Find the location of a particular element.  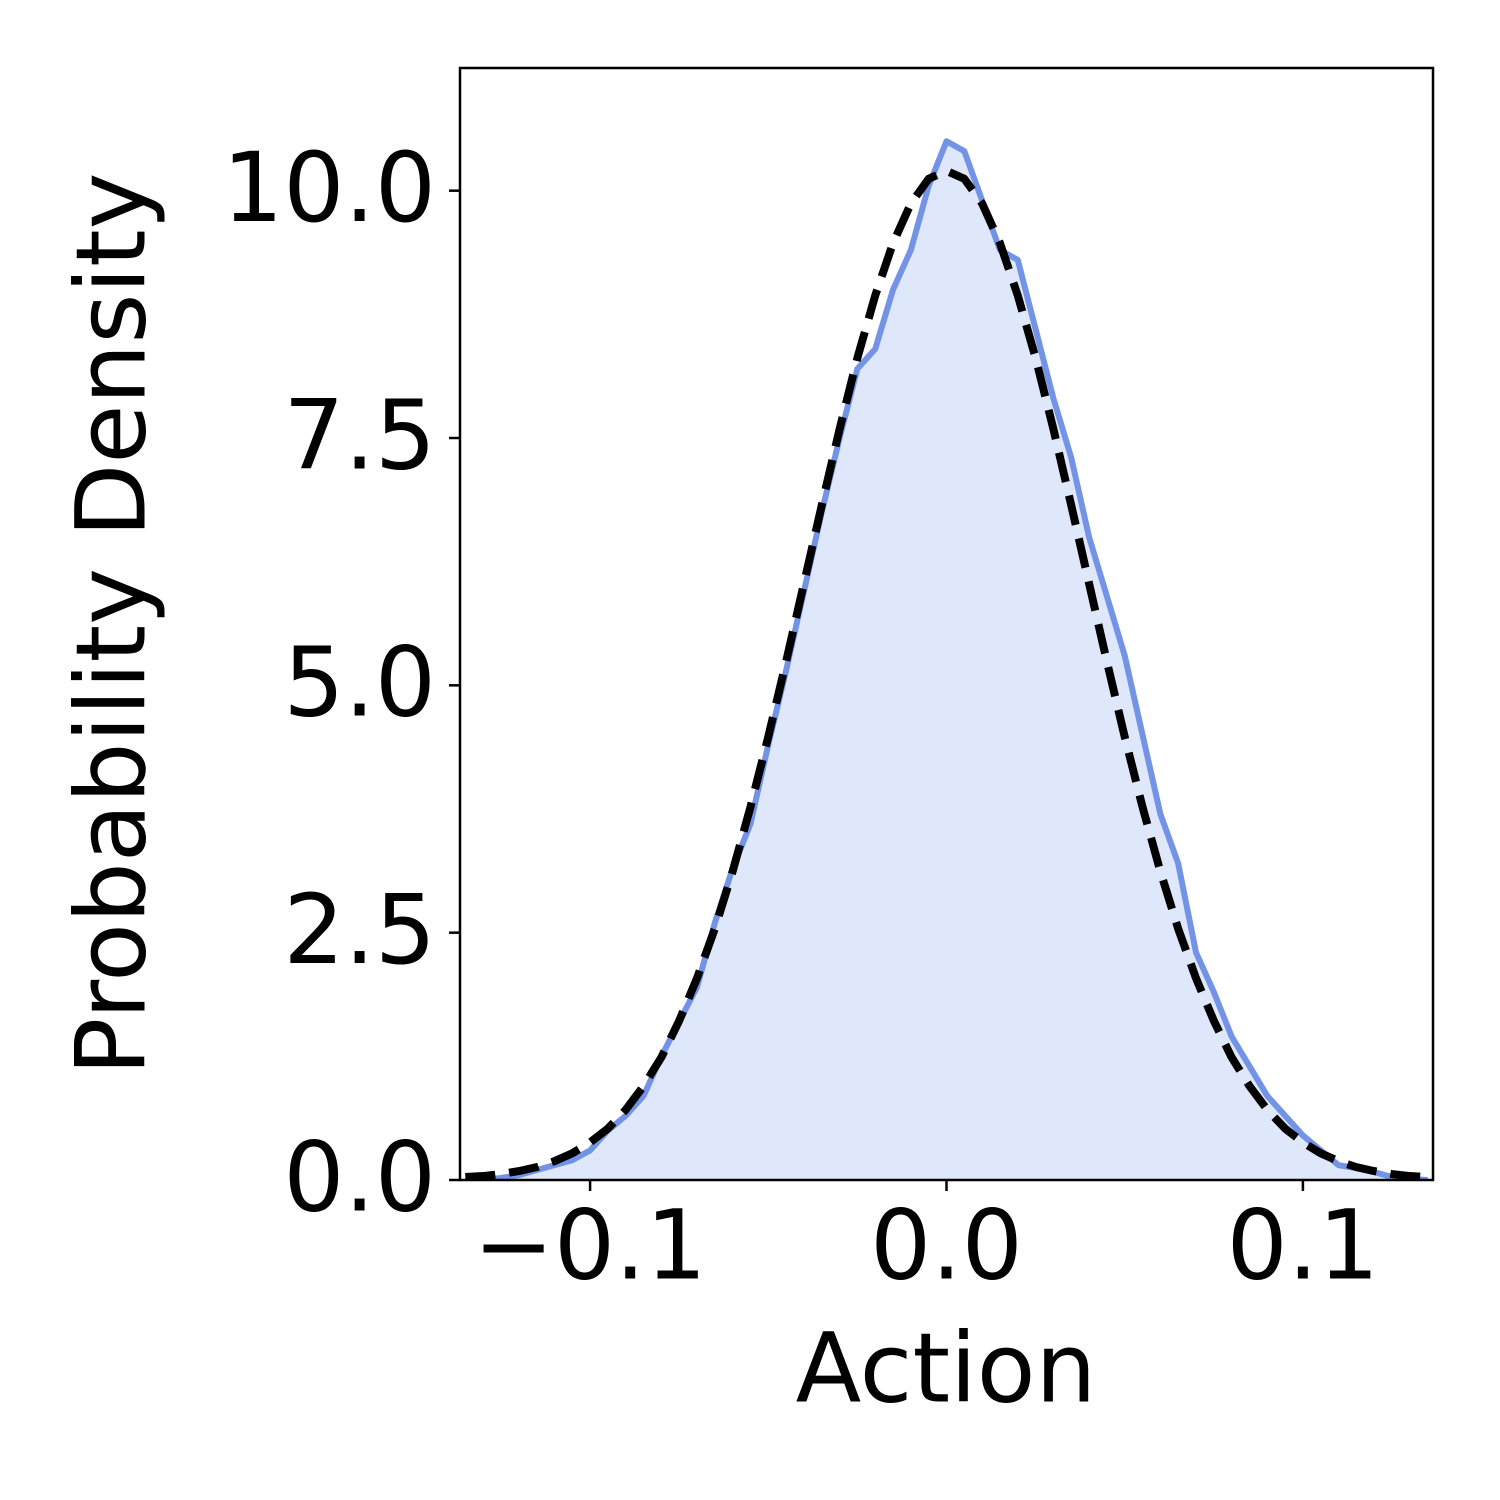

y-tick-label: 2.5 is located at coordinates (359, 930).